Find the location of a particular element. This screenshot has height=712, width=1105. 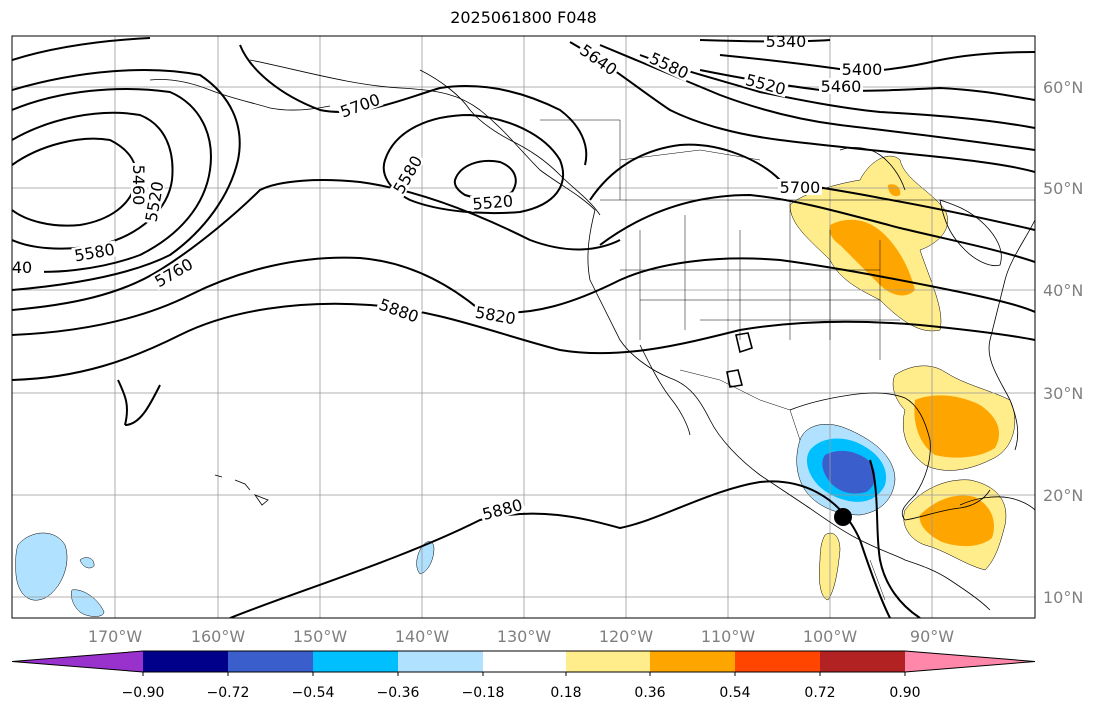

contour-5880-east is located at coordinates (523, 341).